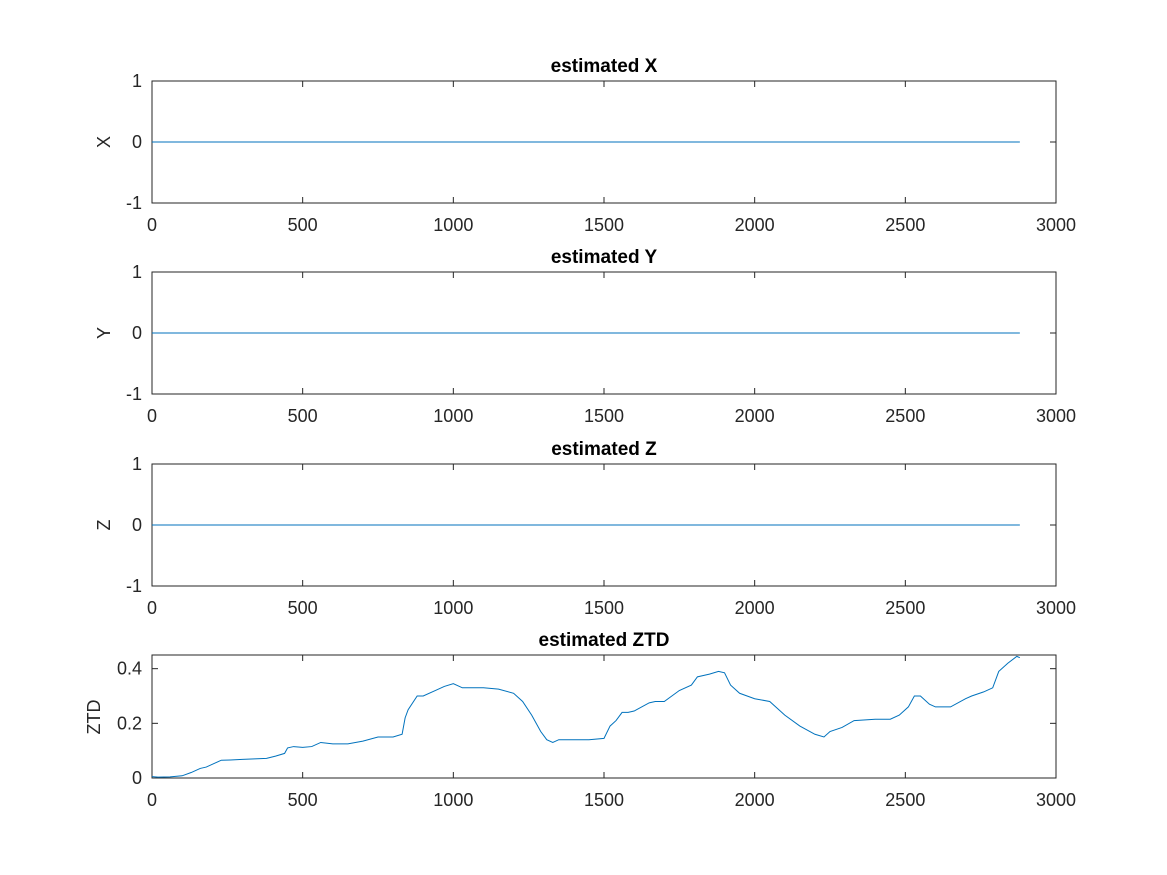 The image size is (1167, 875). What do you see at coordinates (104, 525) in the screenshot?
I see `y-axis-label: Z` at bounding box center [104, 525].